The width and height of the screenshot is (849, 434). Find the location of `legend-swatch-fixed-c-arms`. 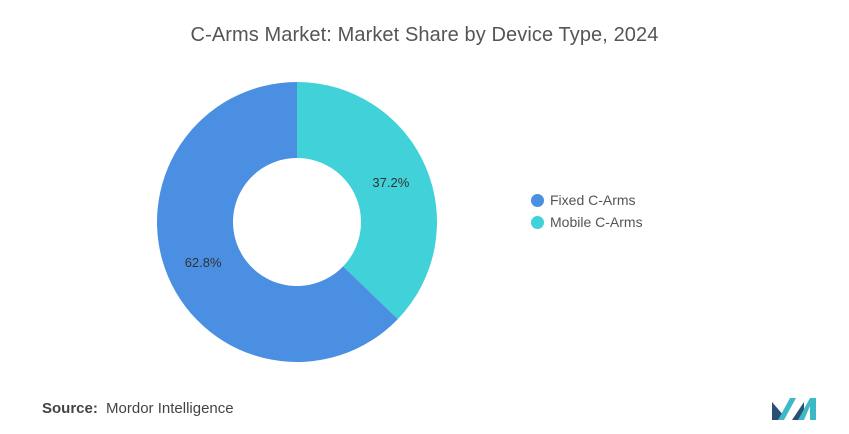

legend-swatch-fixed-c-arms is located at coordinates (537, 200).